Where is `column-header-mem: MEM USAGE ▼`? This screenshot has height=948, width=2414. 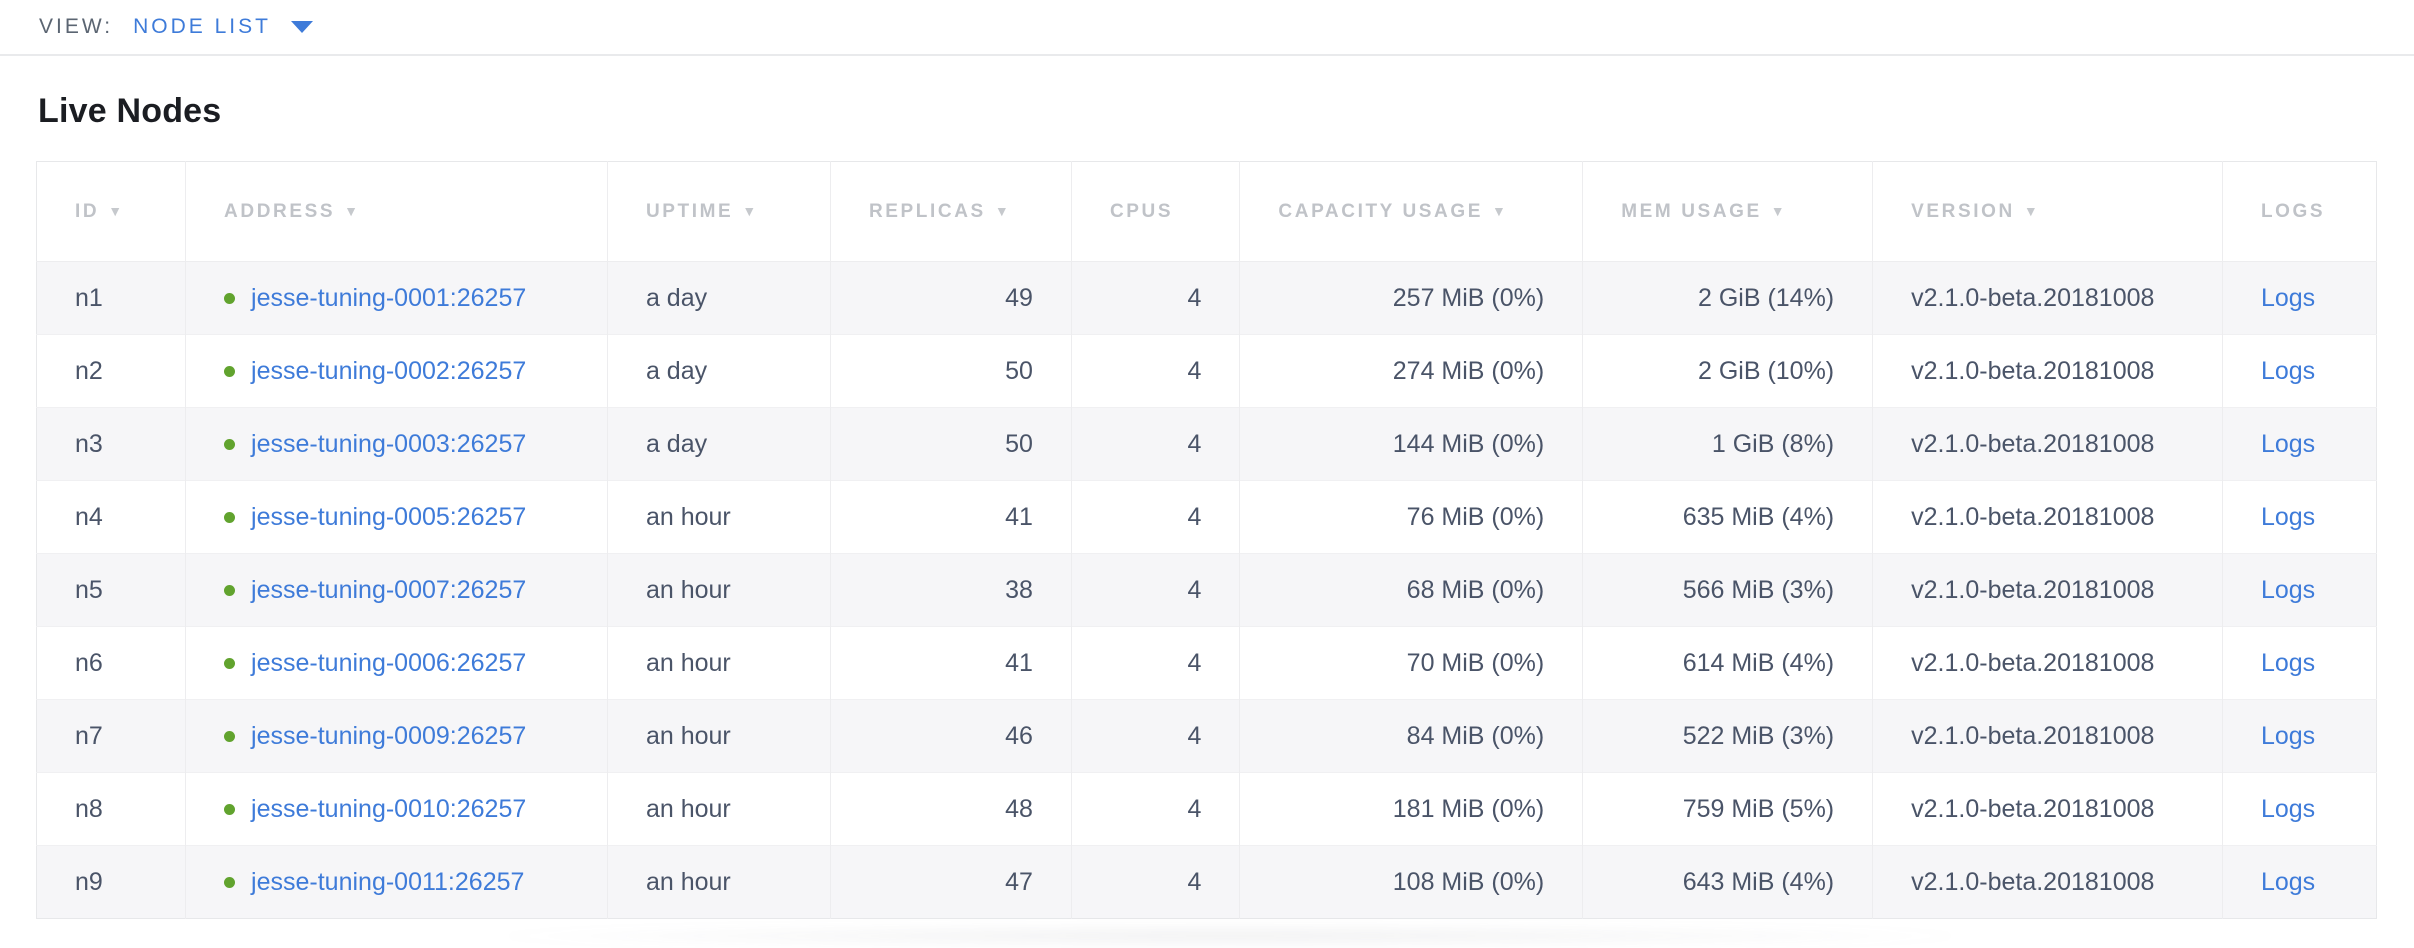
column-header-mem: MEM USAGE ▼ is located at coordinates (1727, 211).